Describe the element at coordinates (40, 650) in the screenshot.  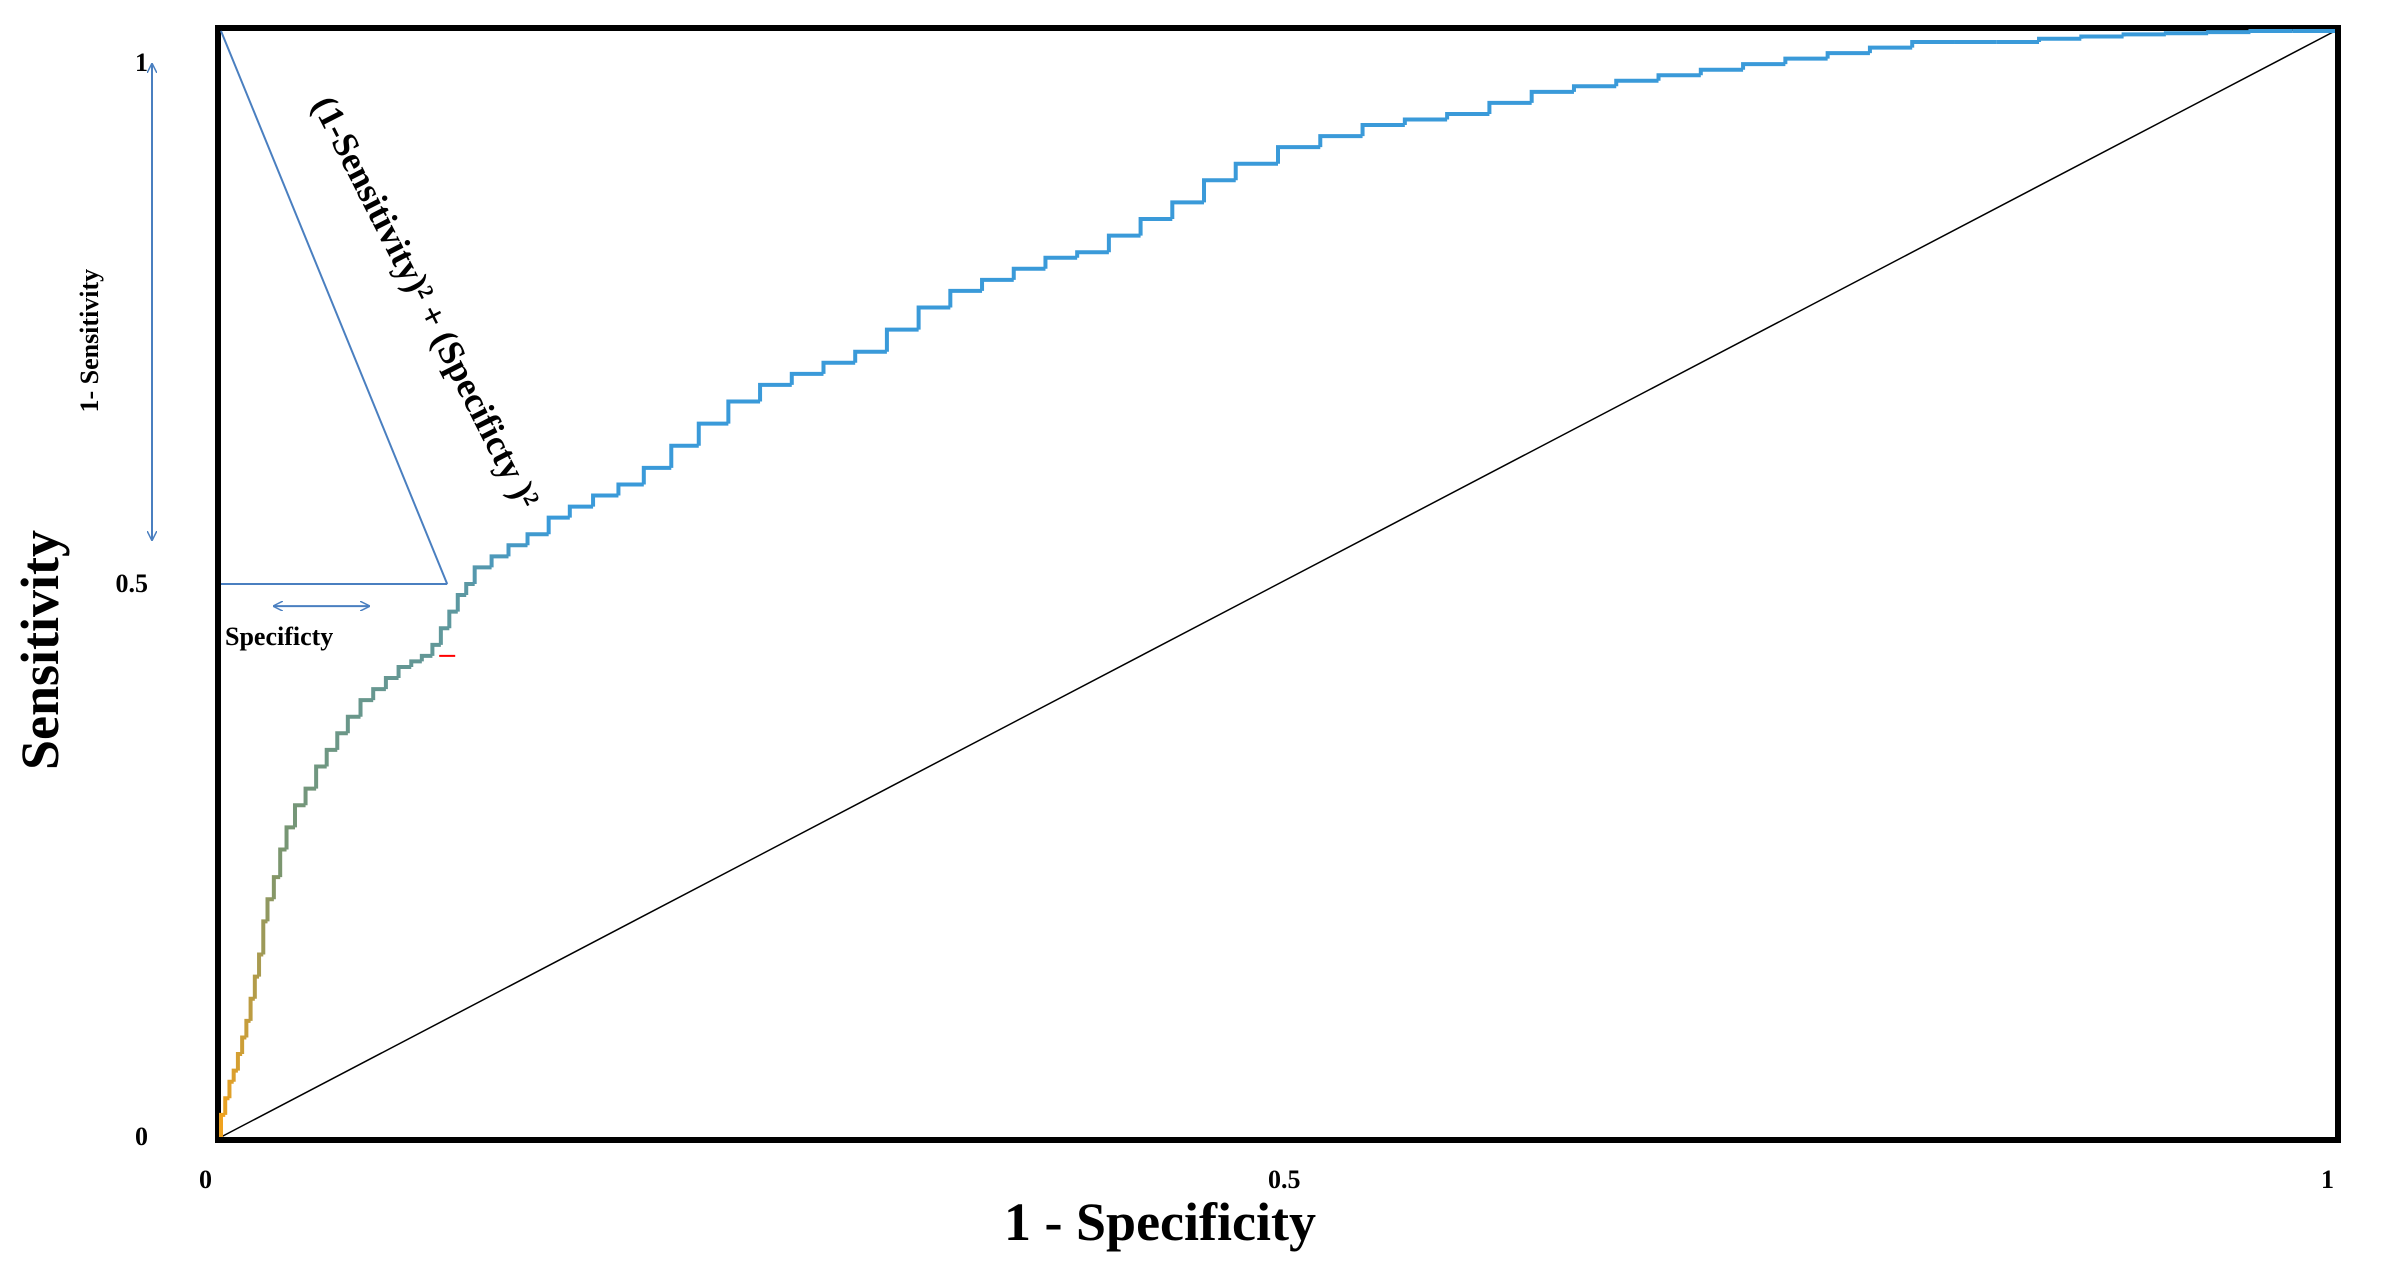
I see `y-axis-title: Sensitivity` at that location.